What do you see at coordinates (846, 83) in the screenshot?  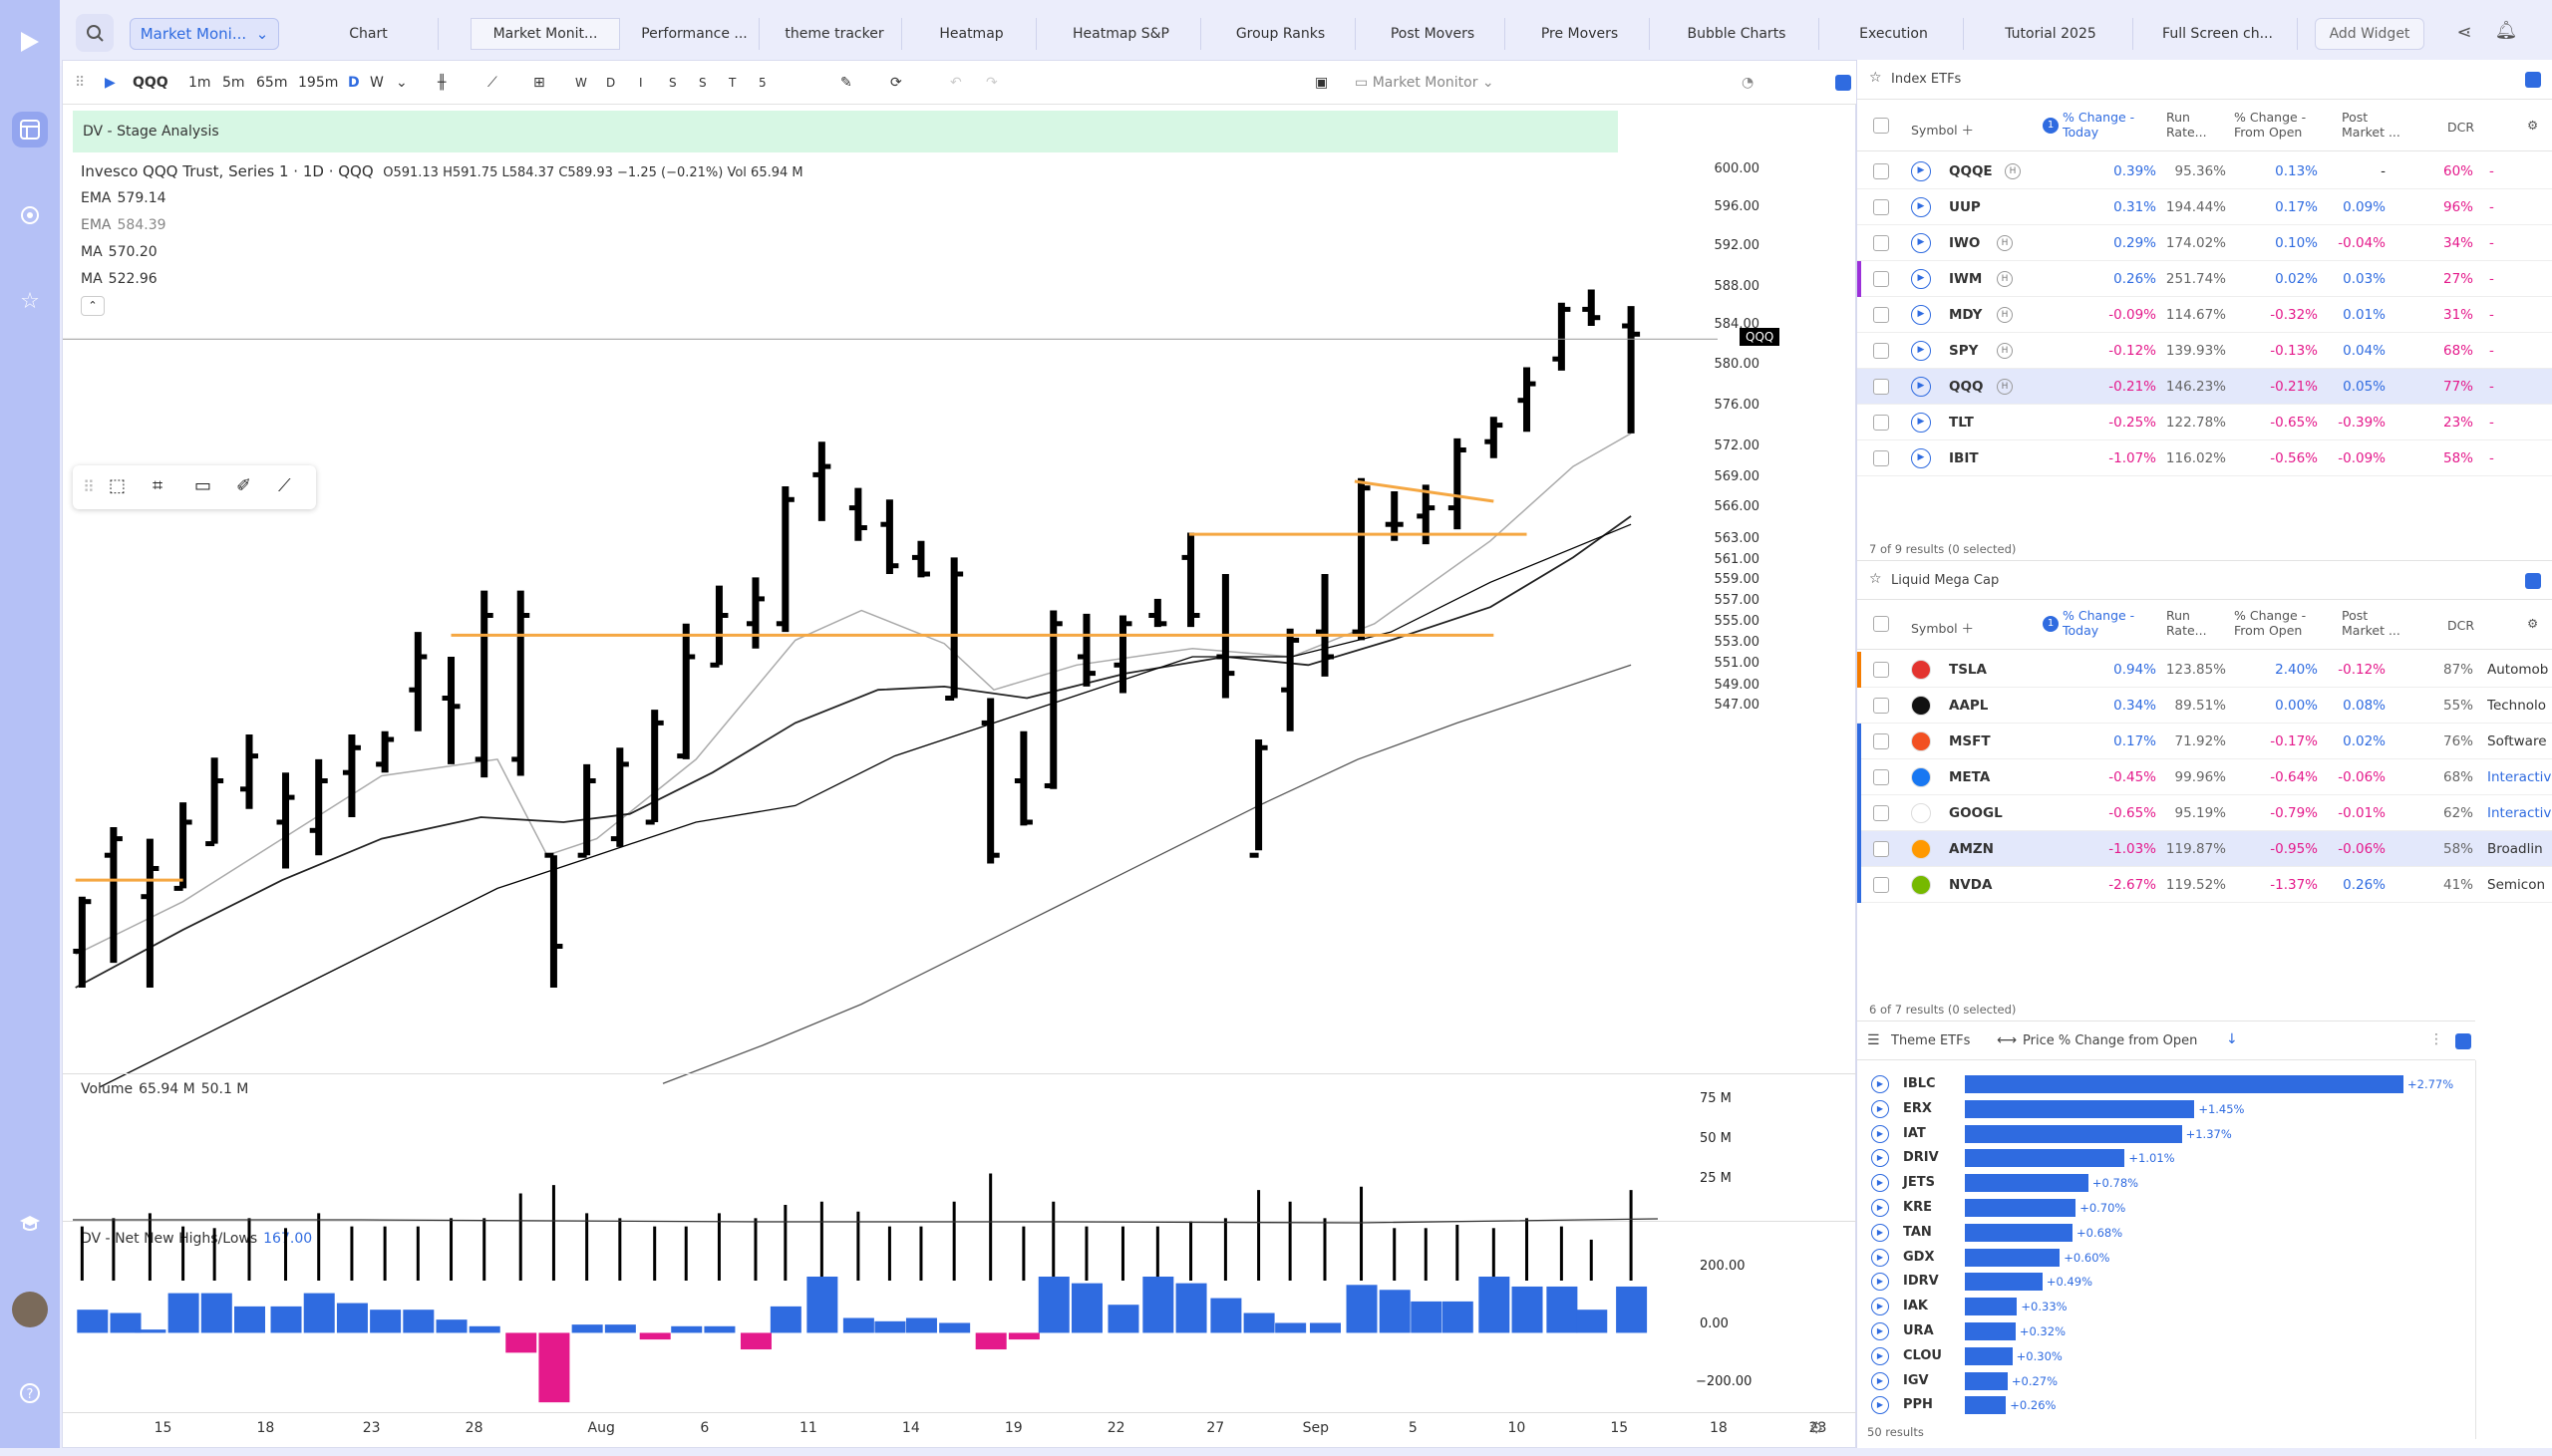 I see `draw-icon: ✎` at bounding box center [846, 83].